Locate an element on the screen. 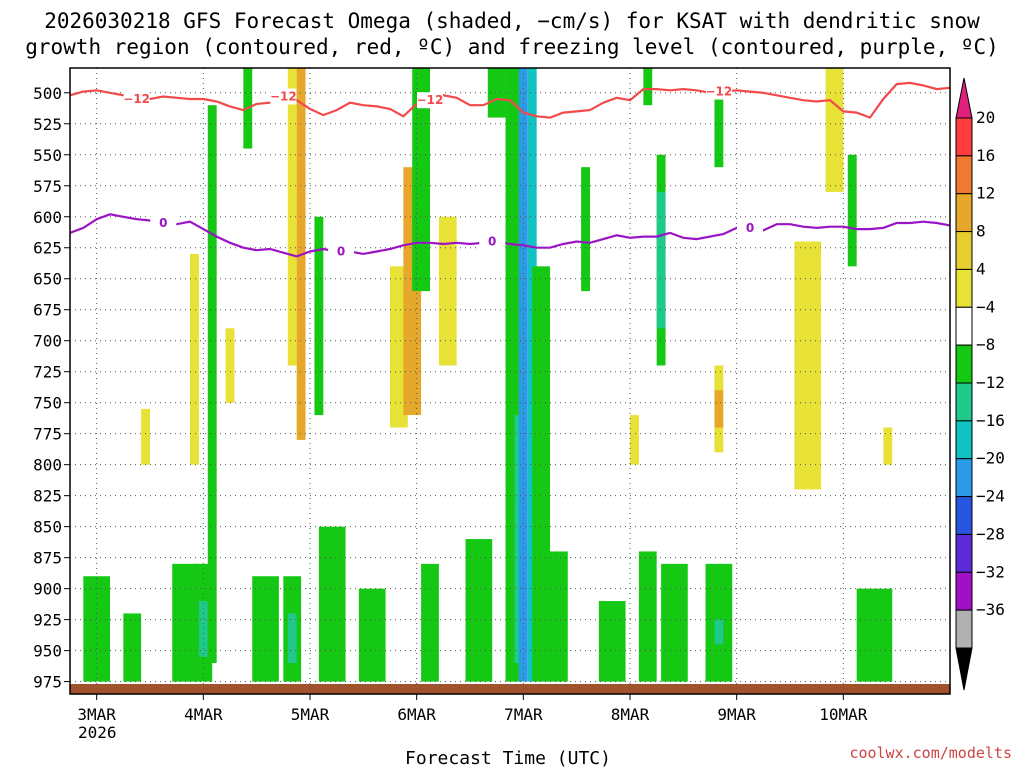 The image size is (1024, 768). colorbar-label-3: 8 is located at coordinates (981, 231).